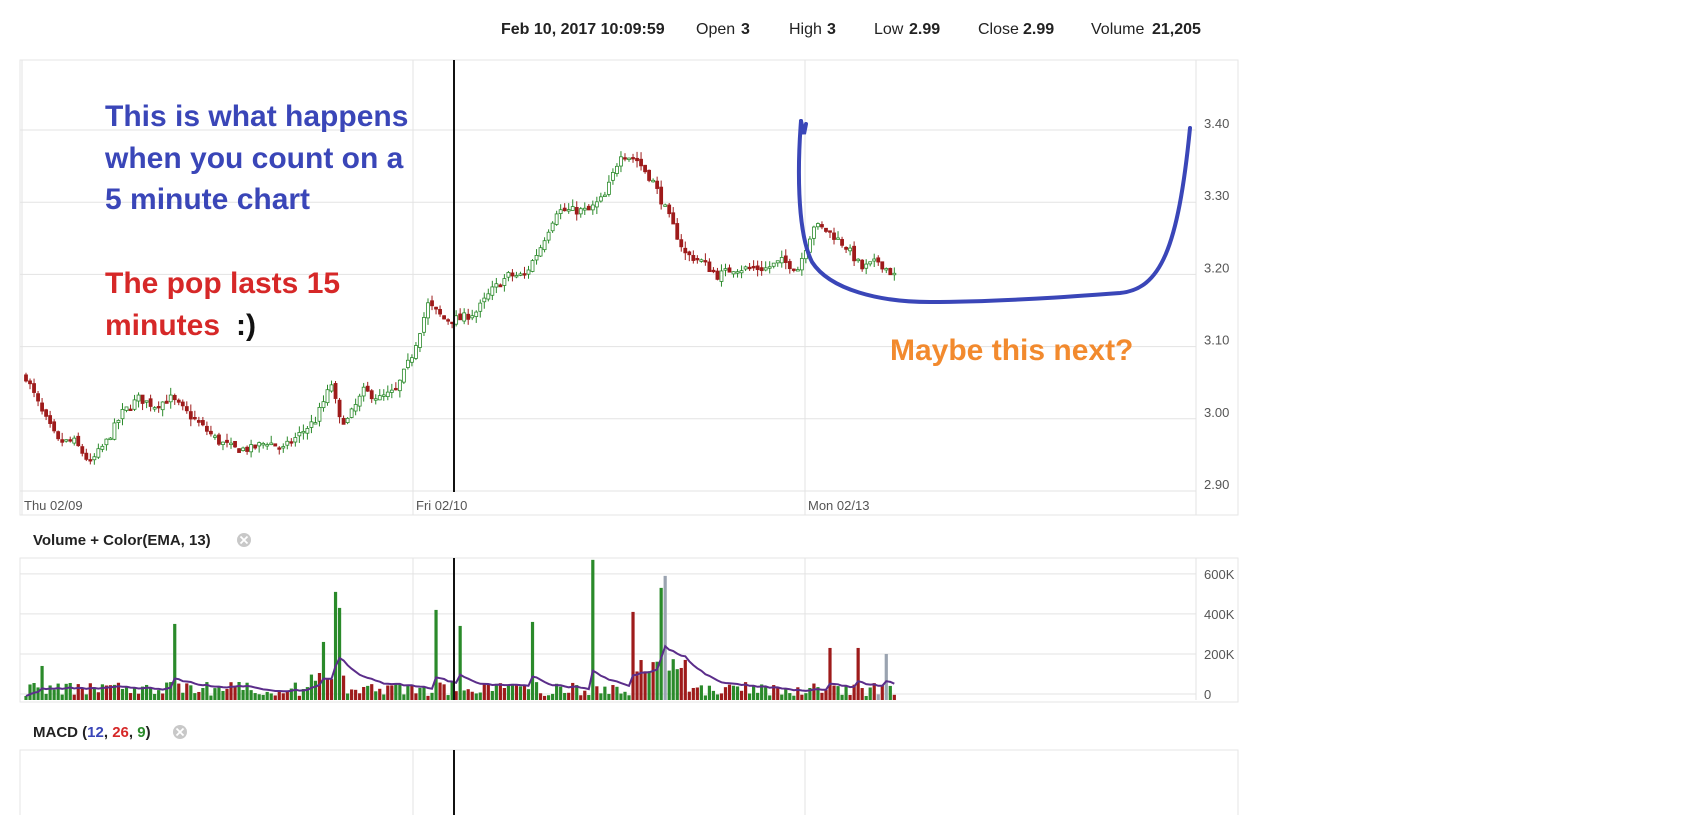 The image size is (1682, 815). I want to click on volume-y-tick: 600K, so click(1219, 574).